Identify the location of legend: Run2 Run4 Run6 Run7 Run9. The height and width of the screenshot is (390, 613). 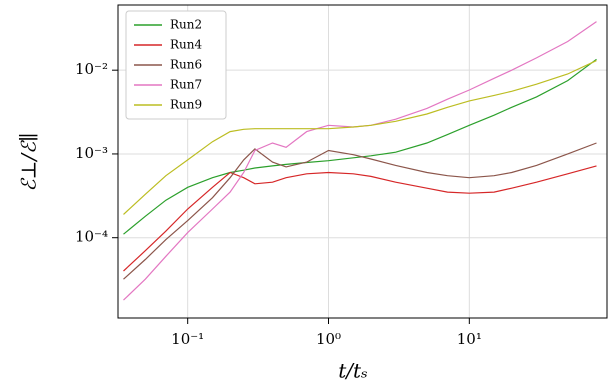
(176, 65).